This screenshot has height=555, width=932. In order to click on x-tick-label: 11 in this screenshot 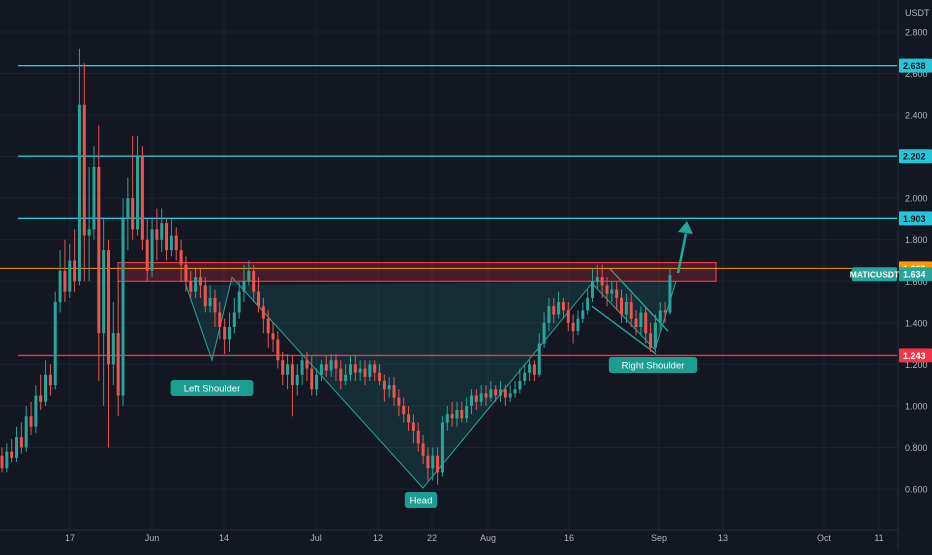, I will do `click(878, 538)`.